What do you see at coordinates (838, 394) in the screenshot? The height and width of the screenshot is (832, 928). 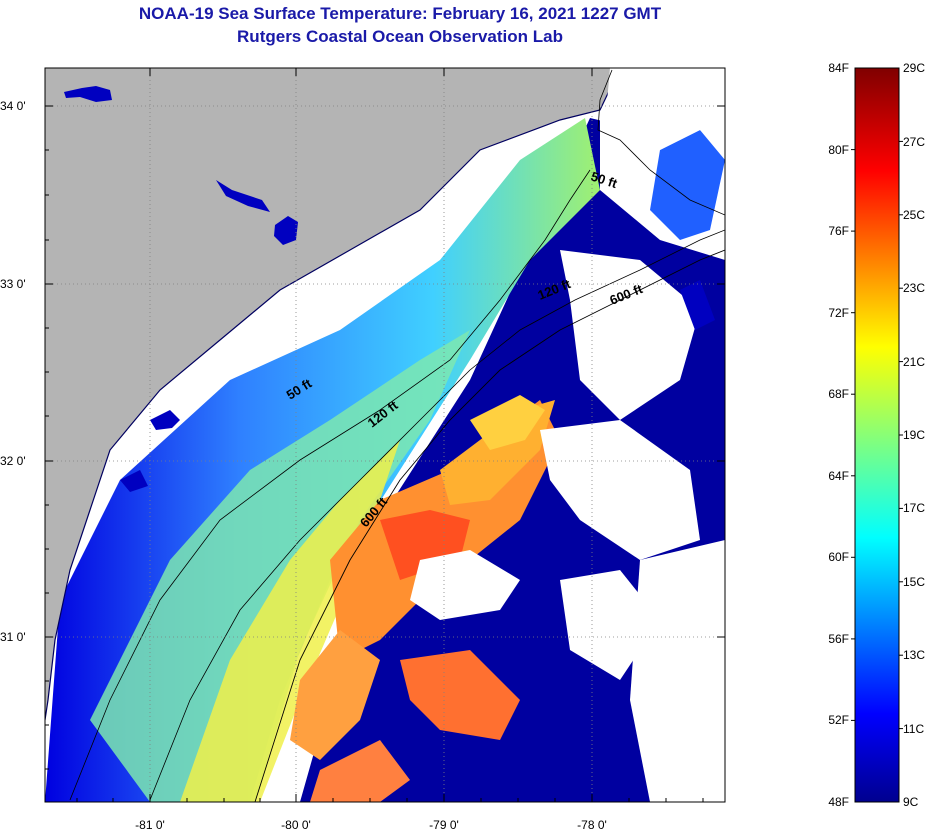 I see `colorbar-f-label: 68F` at bounding box center [838, 394].